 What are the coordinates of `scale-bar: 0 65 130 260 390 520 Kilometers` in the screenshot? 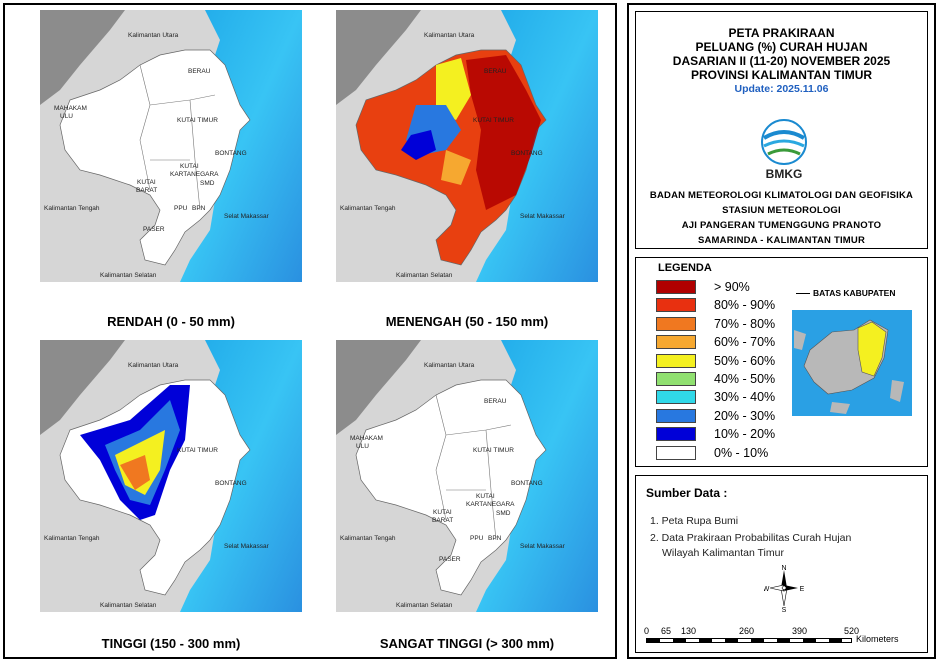 It's located at (784, 631).